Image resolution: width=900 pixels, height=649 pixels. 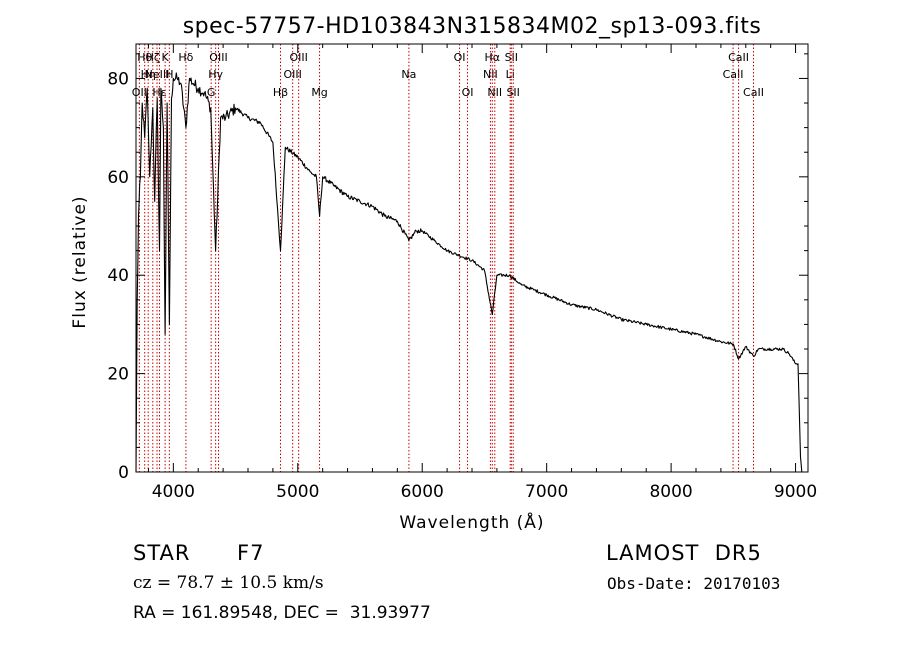 What do you see at coordinates (546, 492) in the screenshot?
I see `x-tick-label: 7000` at bounding box center [546, 492].